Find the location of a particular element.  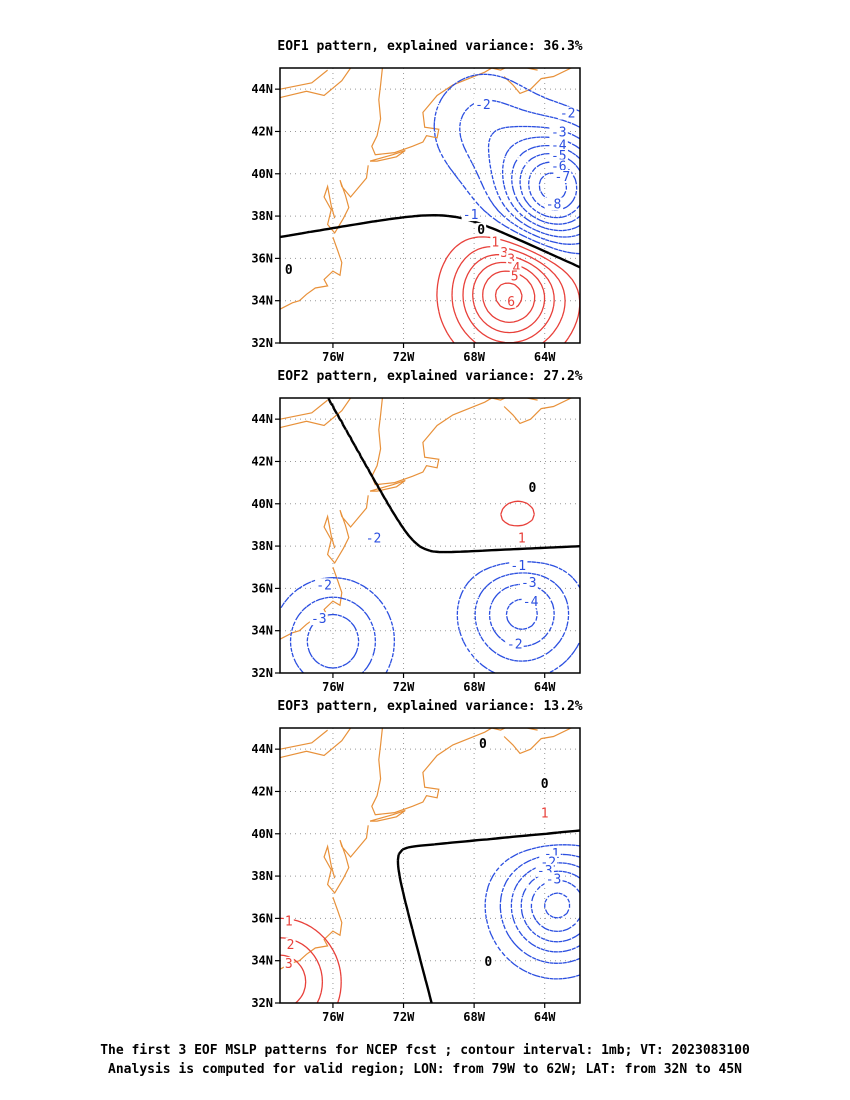

contour-label: 3 is located at coordinates (511, 260).